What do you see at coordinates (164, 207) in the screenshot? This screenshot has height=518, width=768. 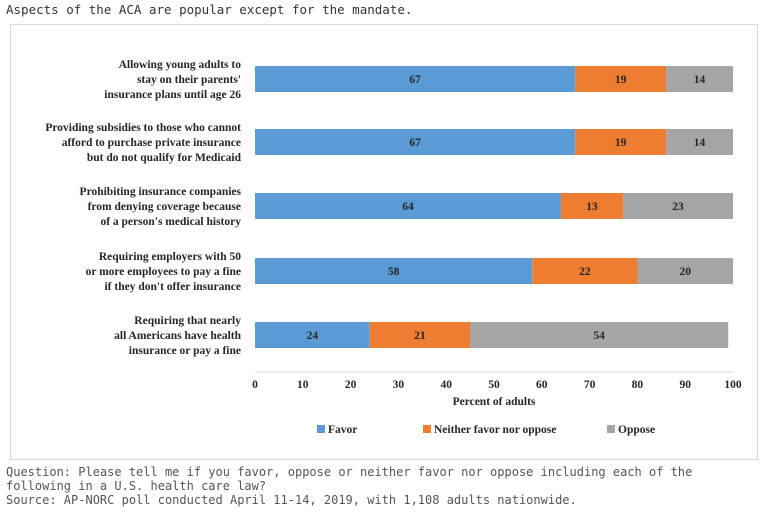 I see `category-label-line: from denying coverage because` at bounding box center [164, 207].